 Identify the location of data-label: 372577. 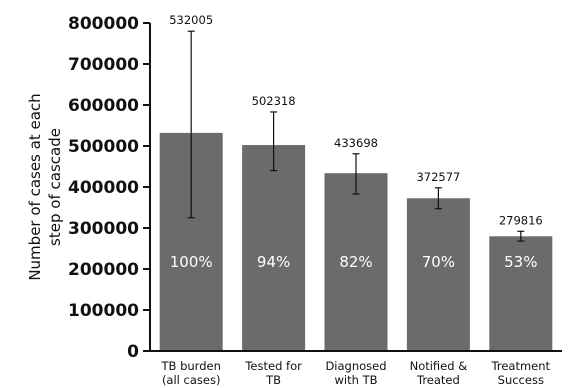
(438, 177).